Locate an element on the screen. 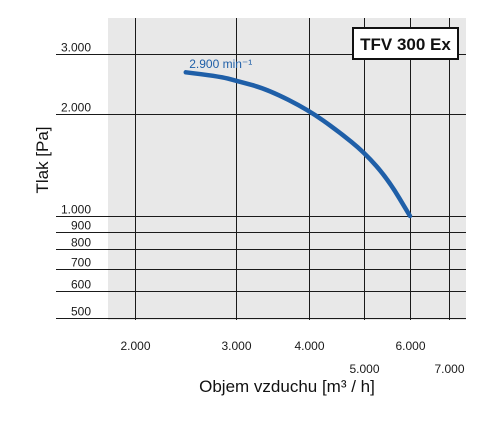 This screenshot has height=422, width=501. chart-title: TFV 300 Ex is located at coordinates (405, 44).